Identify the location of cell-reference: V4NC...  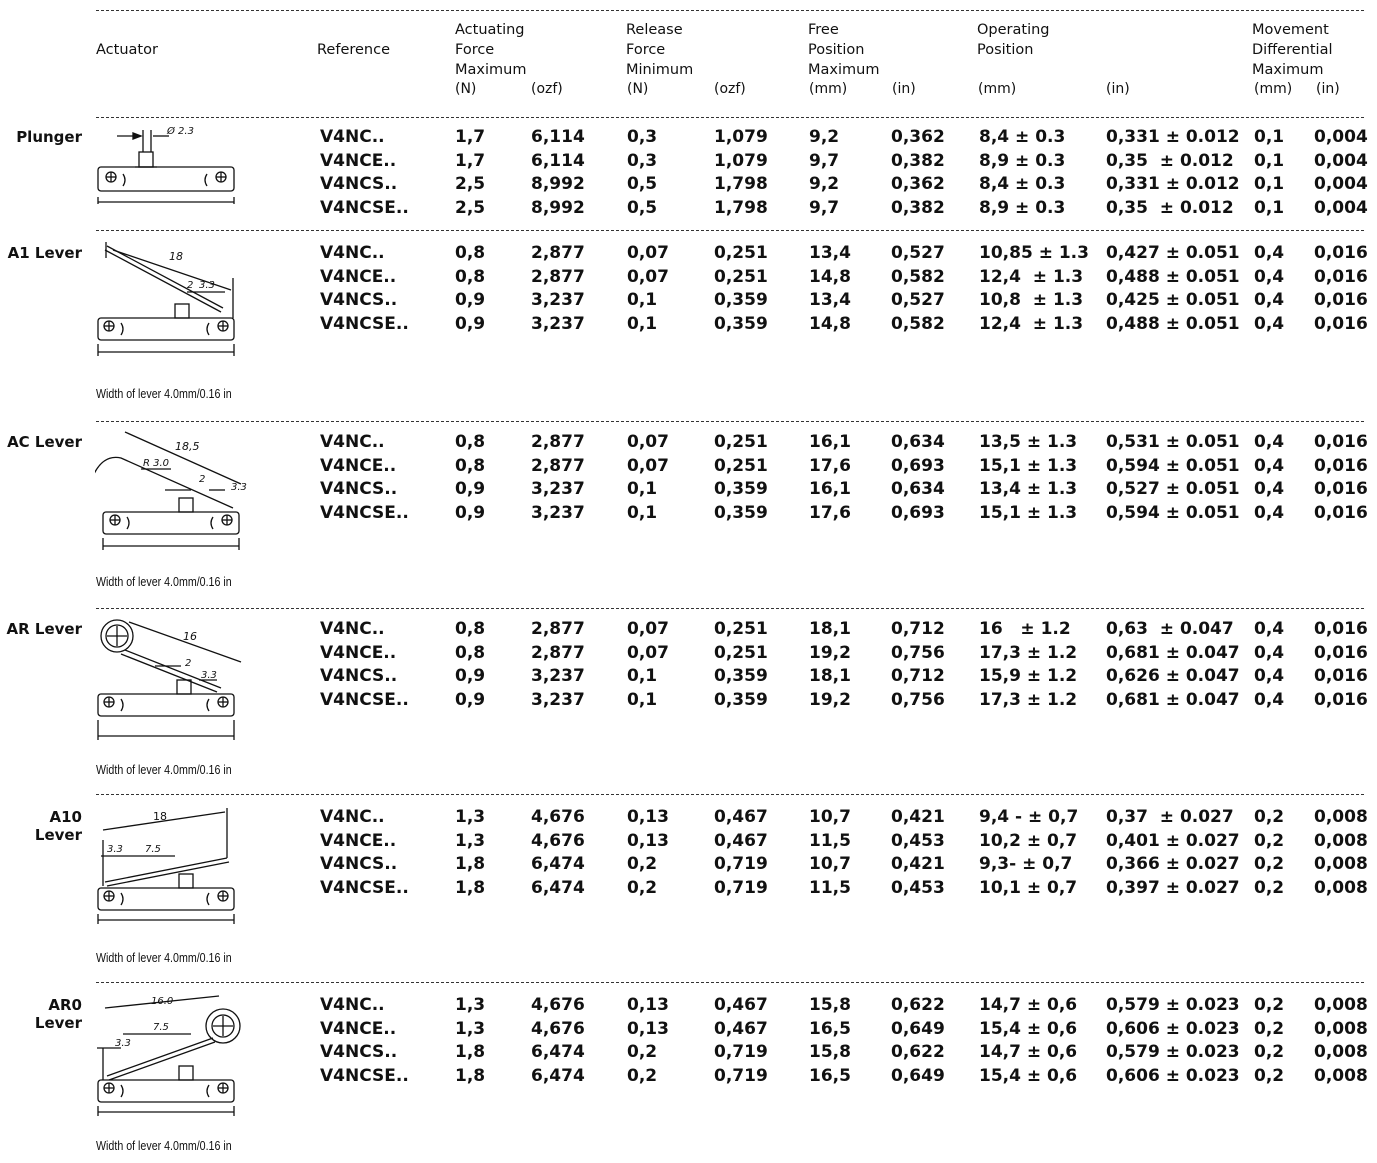
(352, 253).